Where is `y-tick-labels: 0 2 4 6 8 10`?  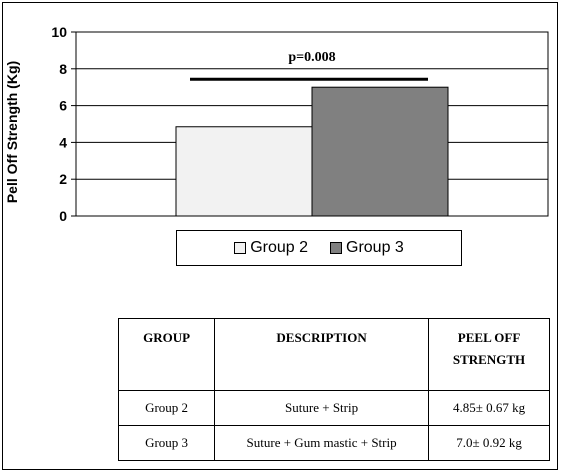 y-tick-labels: 0 2 4 6 8 10 is located at coordinates (59, 124).